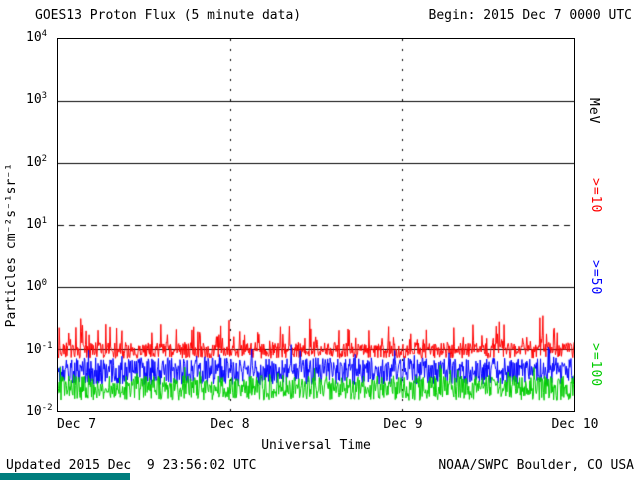 Image resolution: width=640 pixels, height=480 pixels. Describe the element at coordinates (168, 15) in the screenshot. I see `page-title: GOES13 Proton Flux (5 minute data)` at that location.